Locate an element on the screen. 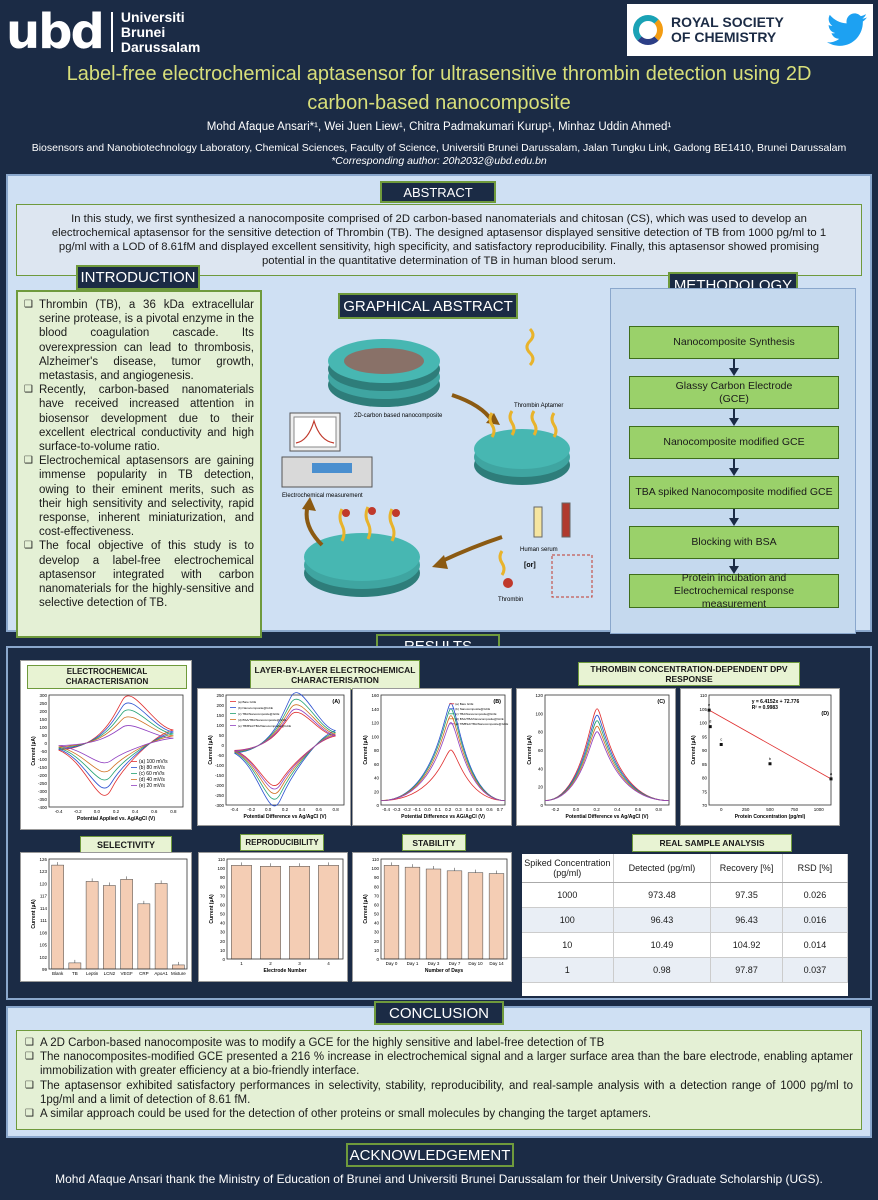 The image size is (878, 1200). x-tick-label: 4 is located at coordinates (328, 963).